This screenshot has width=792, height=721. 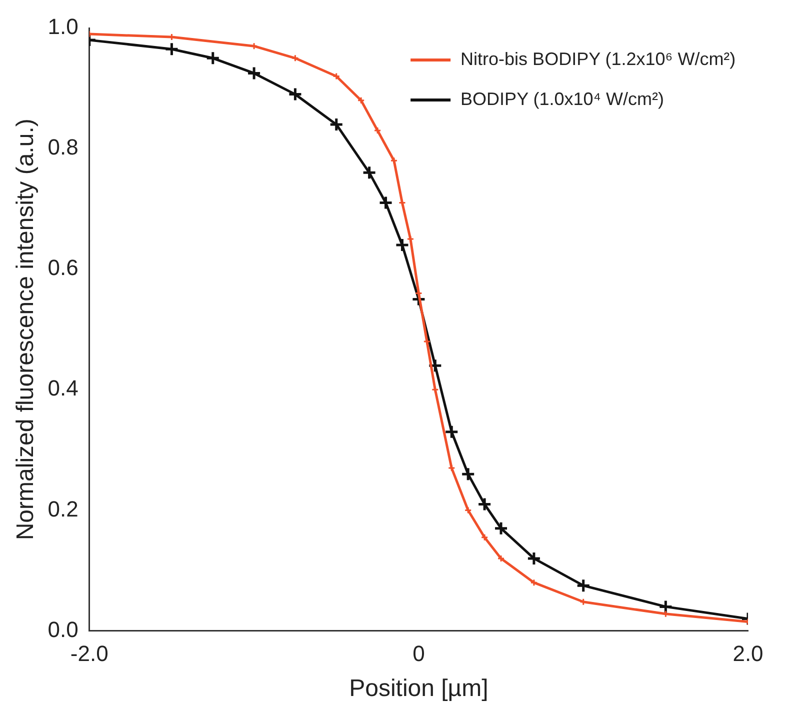 What do you see at coordinates (418, 653) in the screenshot?
I see `x-tick-label: 0` at bounding box center [418, 653].